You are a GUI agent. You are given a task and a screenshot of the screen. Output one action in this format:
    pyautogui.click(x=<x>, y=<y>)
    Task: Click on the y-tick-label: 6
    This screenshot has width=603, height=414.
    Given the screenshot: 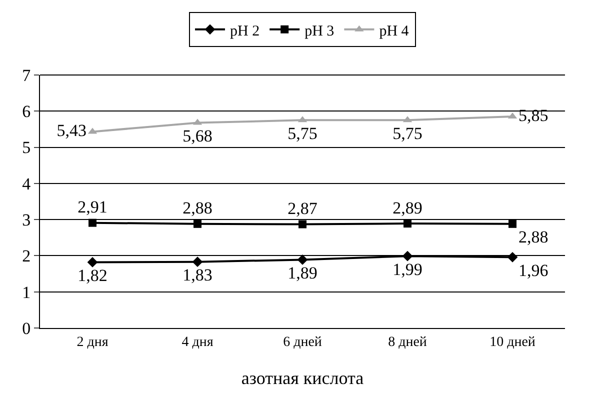 What is the action you would take?
    pyautogui.click(x=26, y=112)
    